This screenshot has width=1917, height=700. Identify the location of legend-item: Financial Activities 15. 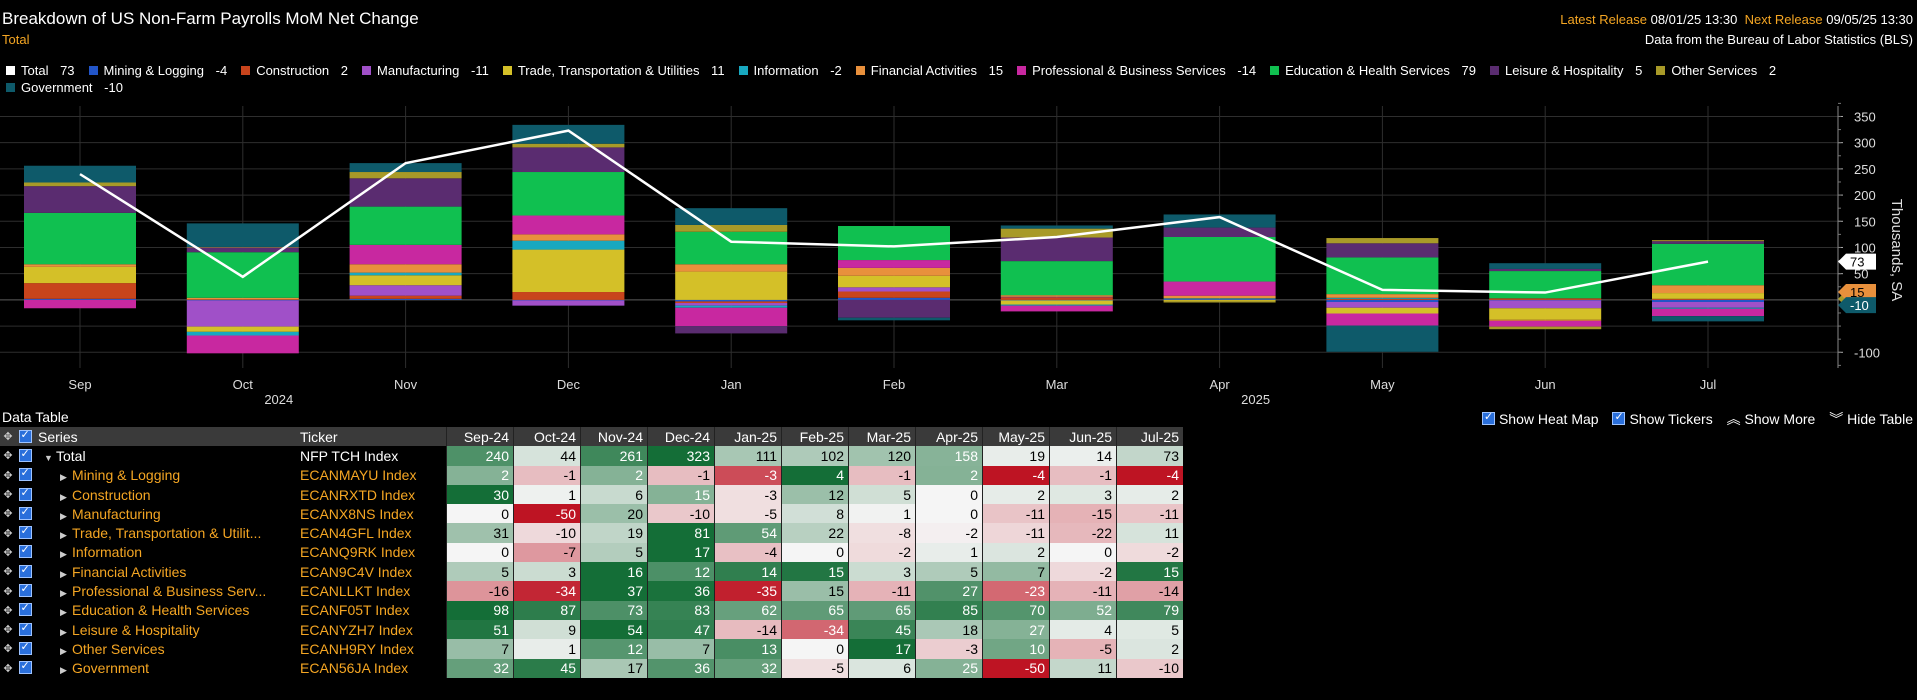
(929, 70).